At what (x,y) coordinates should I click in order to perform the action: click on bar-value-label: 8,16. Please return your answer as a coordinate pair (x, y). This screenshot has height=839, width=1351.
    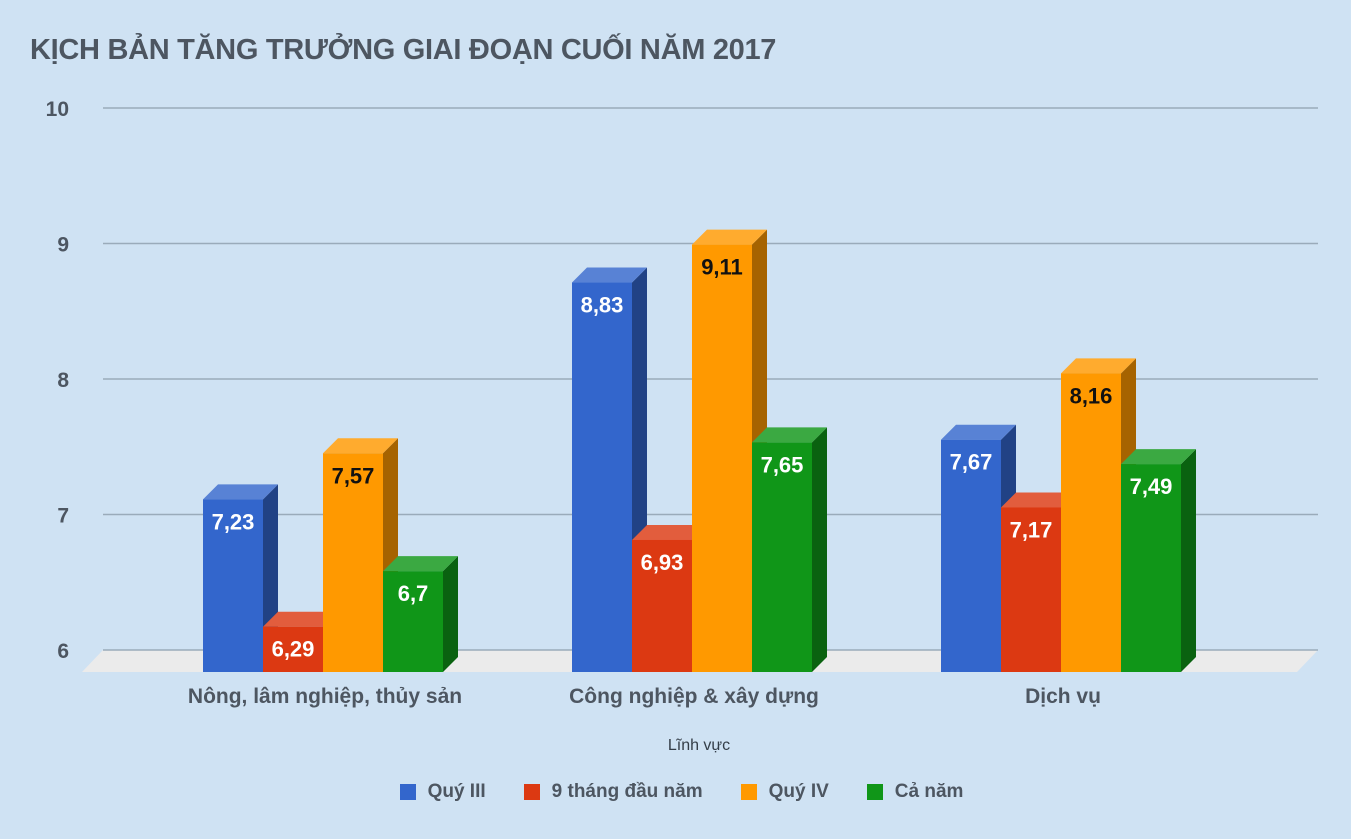
    Looking at the image, I should click on (1091, 395).